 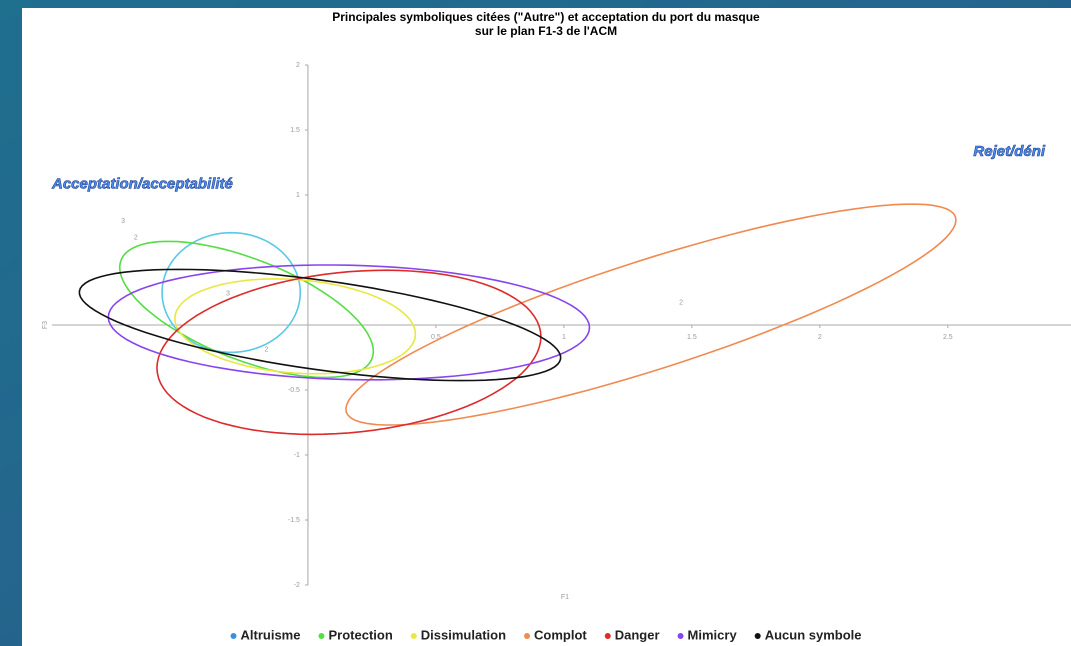 I want to click on legend-label: Altruisme, so click(x=271, y=634).